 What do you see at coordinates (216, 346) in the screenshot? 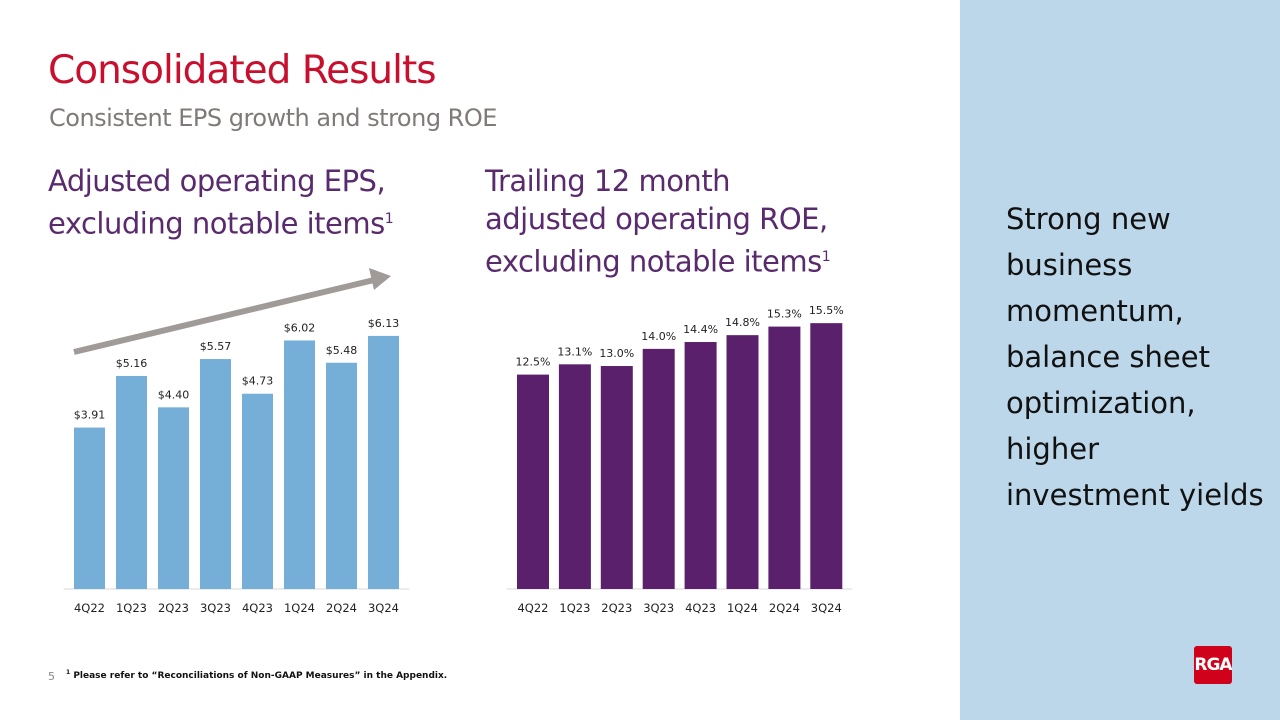
I see `eps-data-label: $5.57` at bounding box center [216, 346].